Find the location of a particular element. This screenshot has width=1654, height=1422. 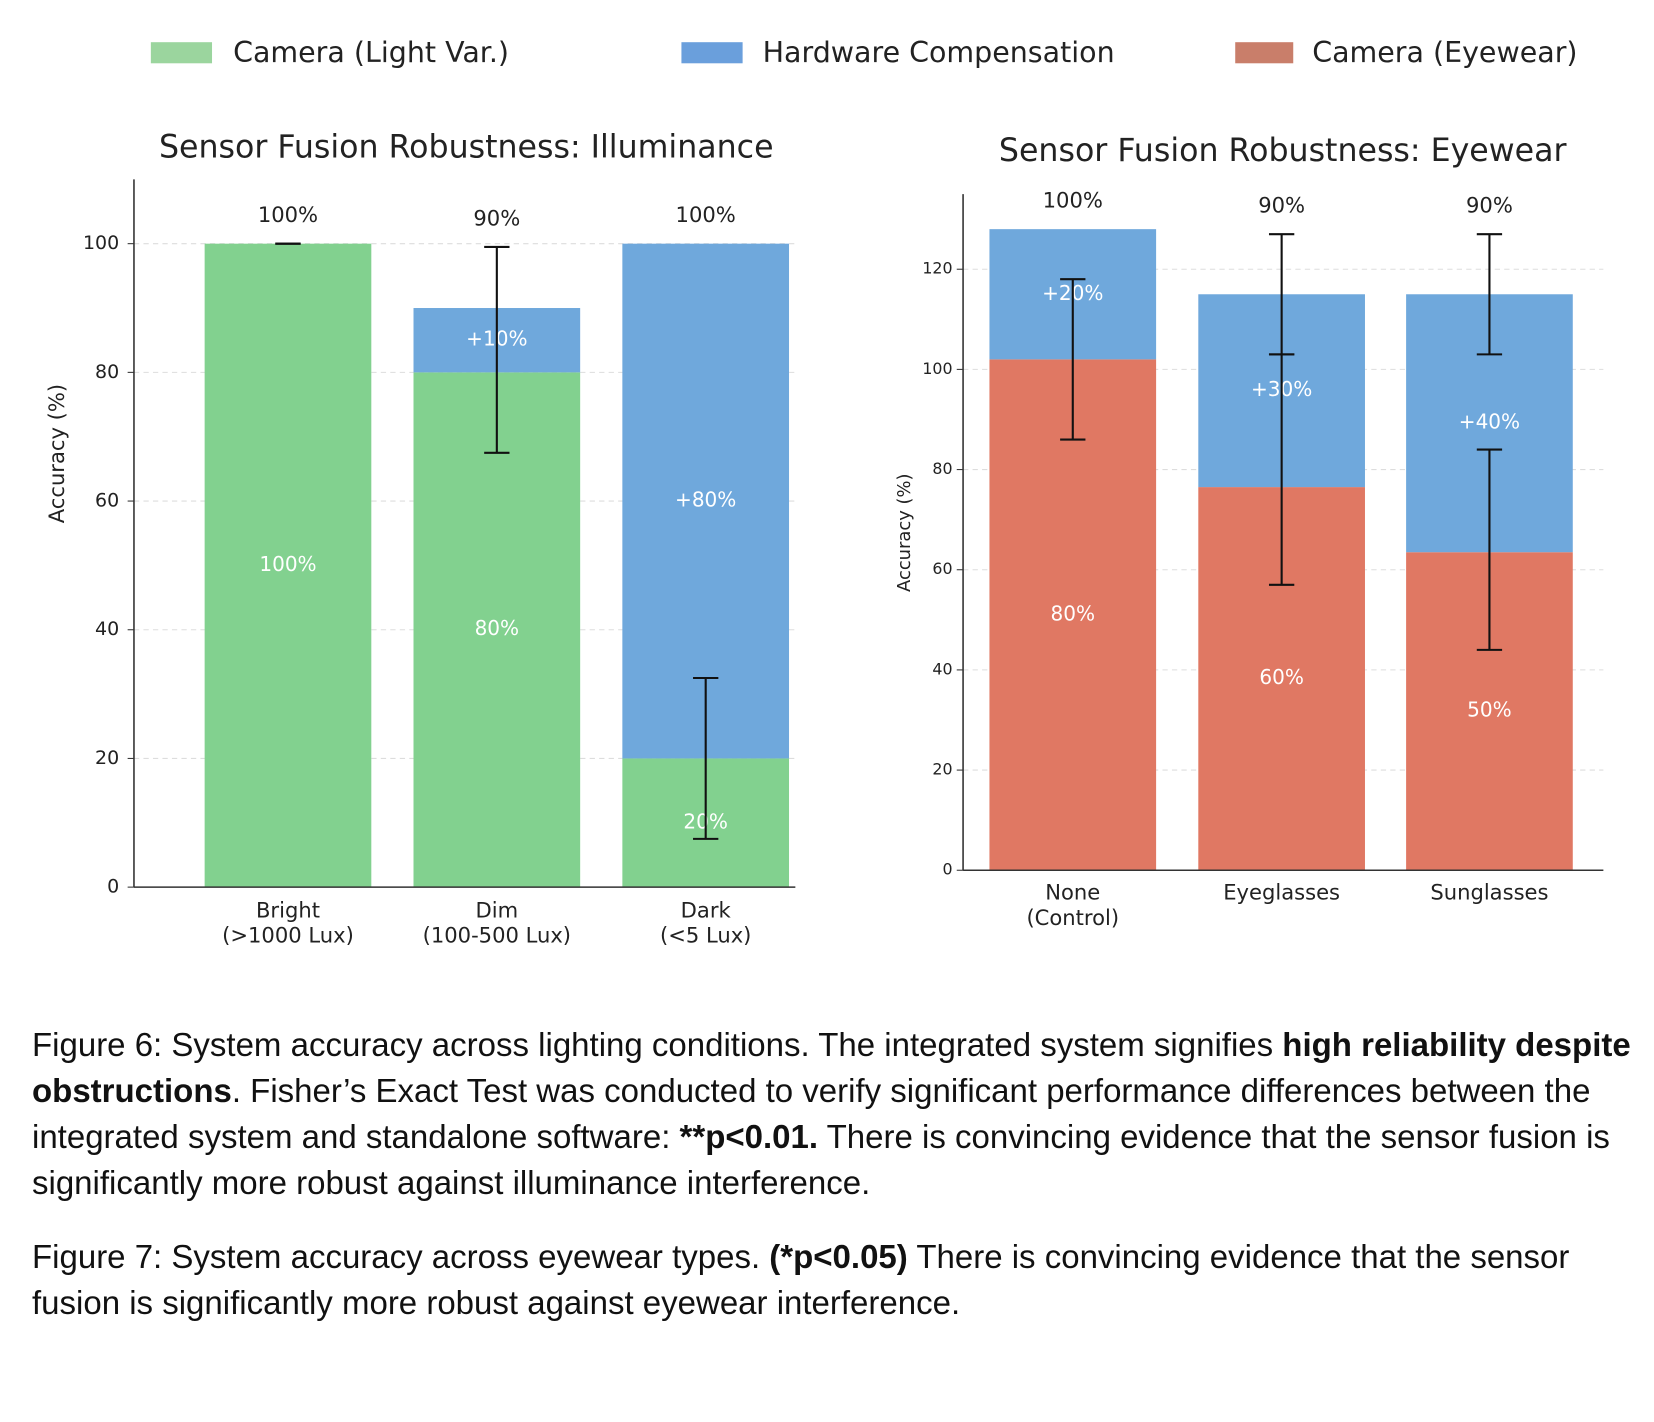

x-tick-label: (>1000 Lux) is located at coordinates (288, 935).